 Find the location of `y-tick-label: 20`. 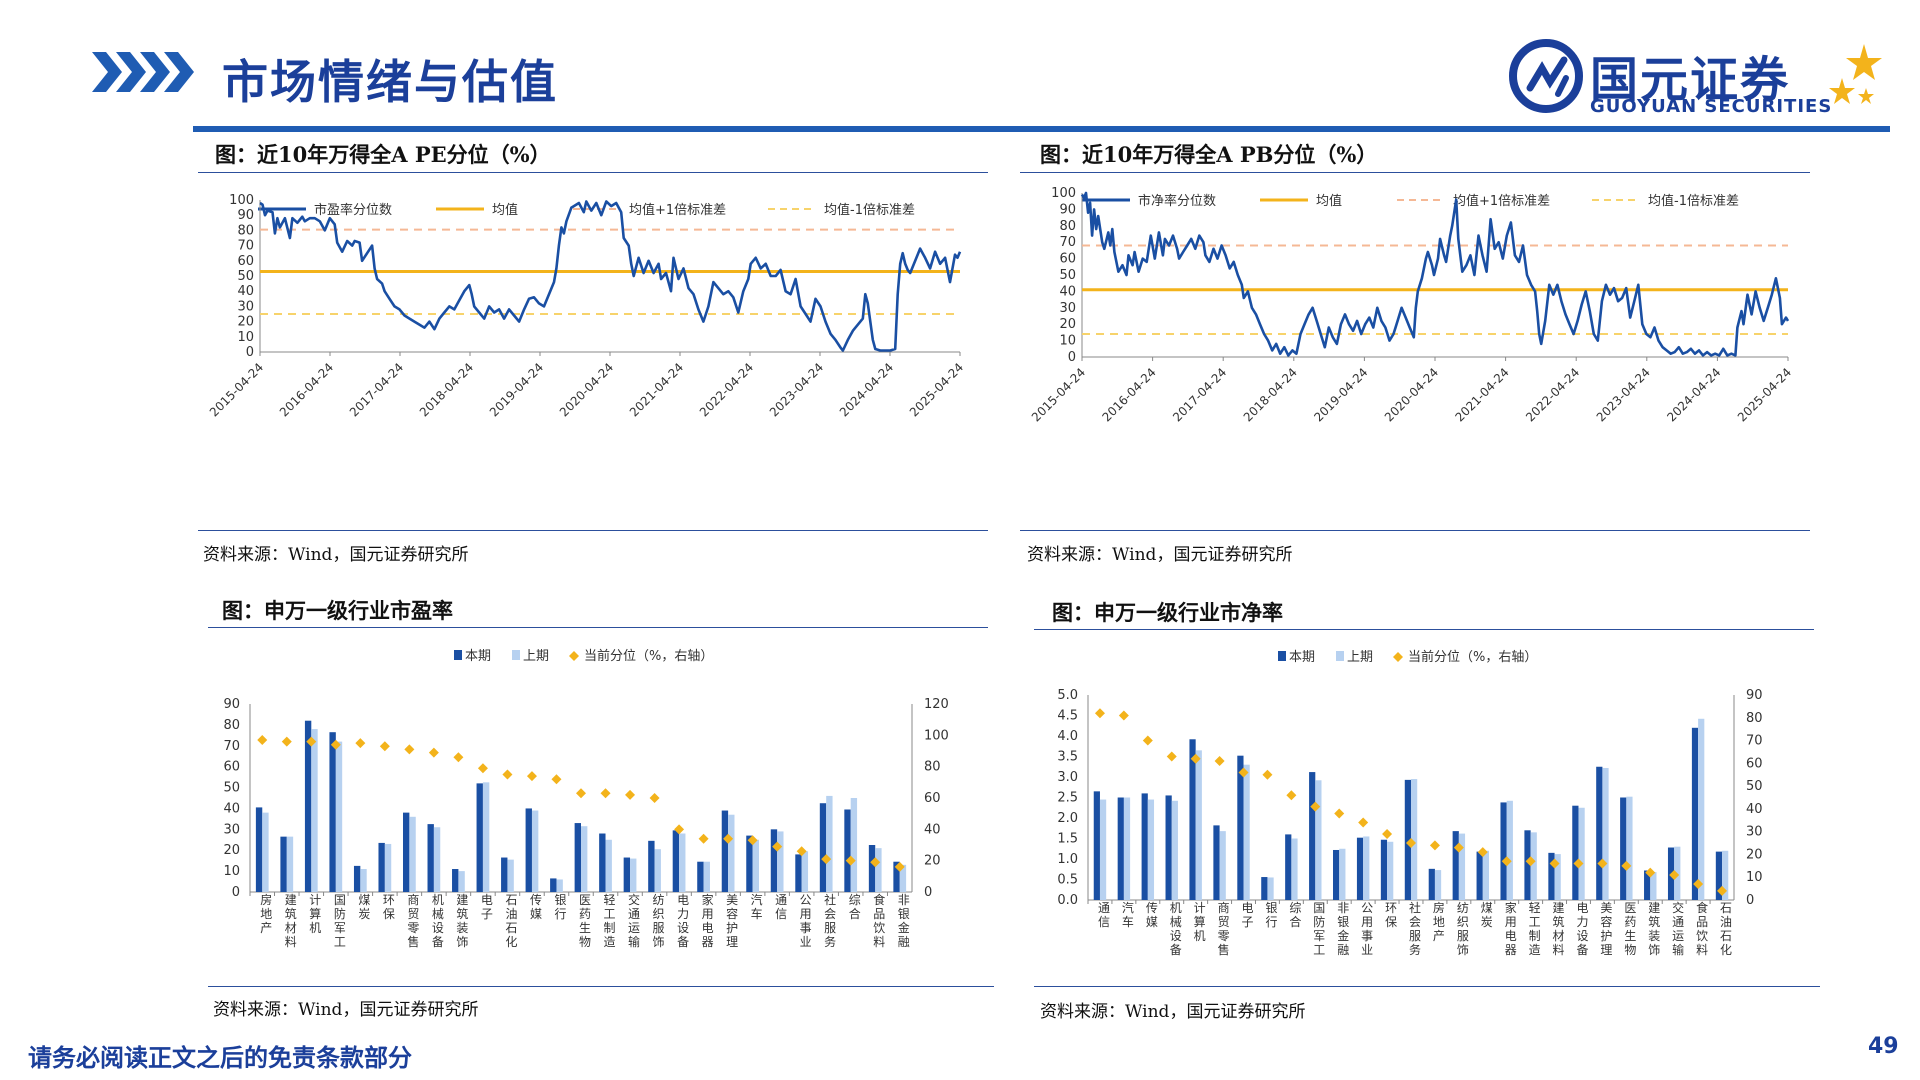

y-tick-label: 20 is located at coordinates (1067, 324).